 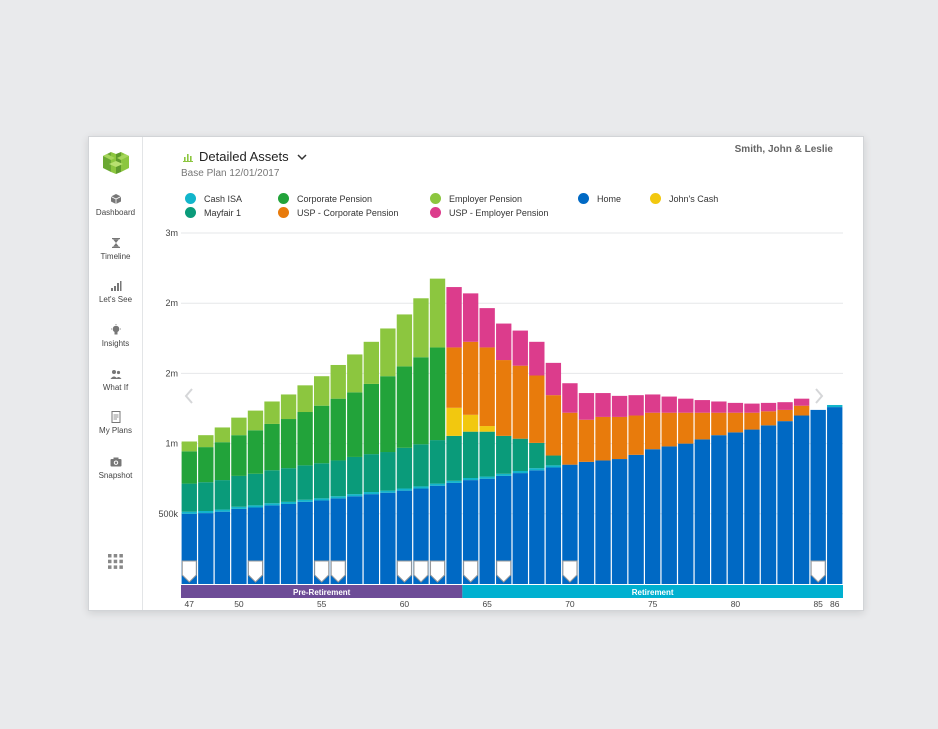 I want to click on chevron-left-icon, so click(x=188, y=396).